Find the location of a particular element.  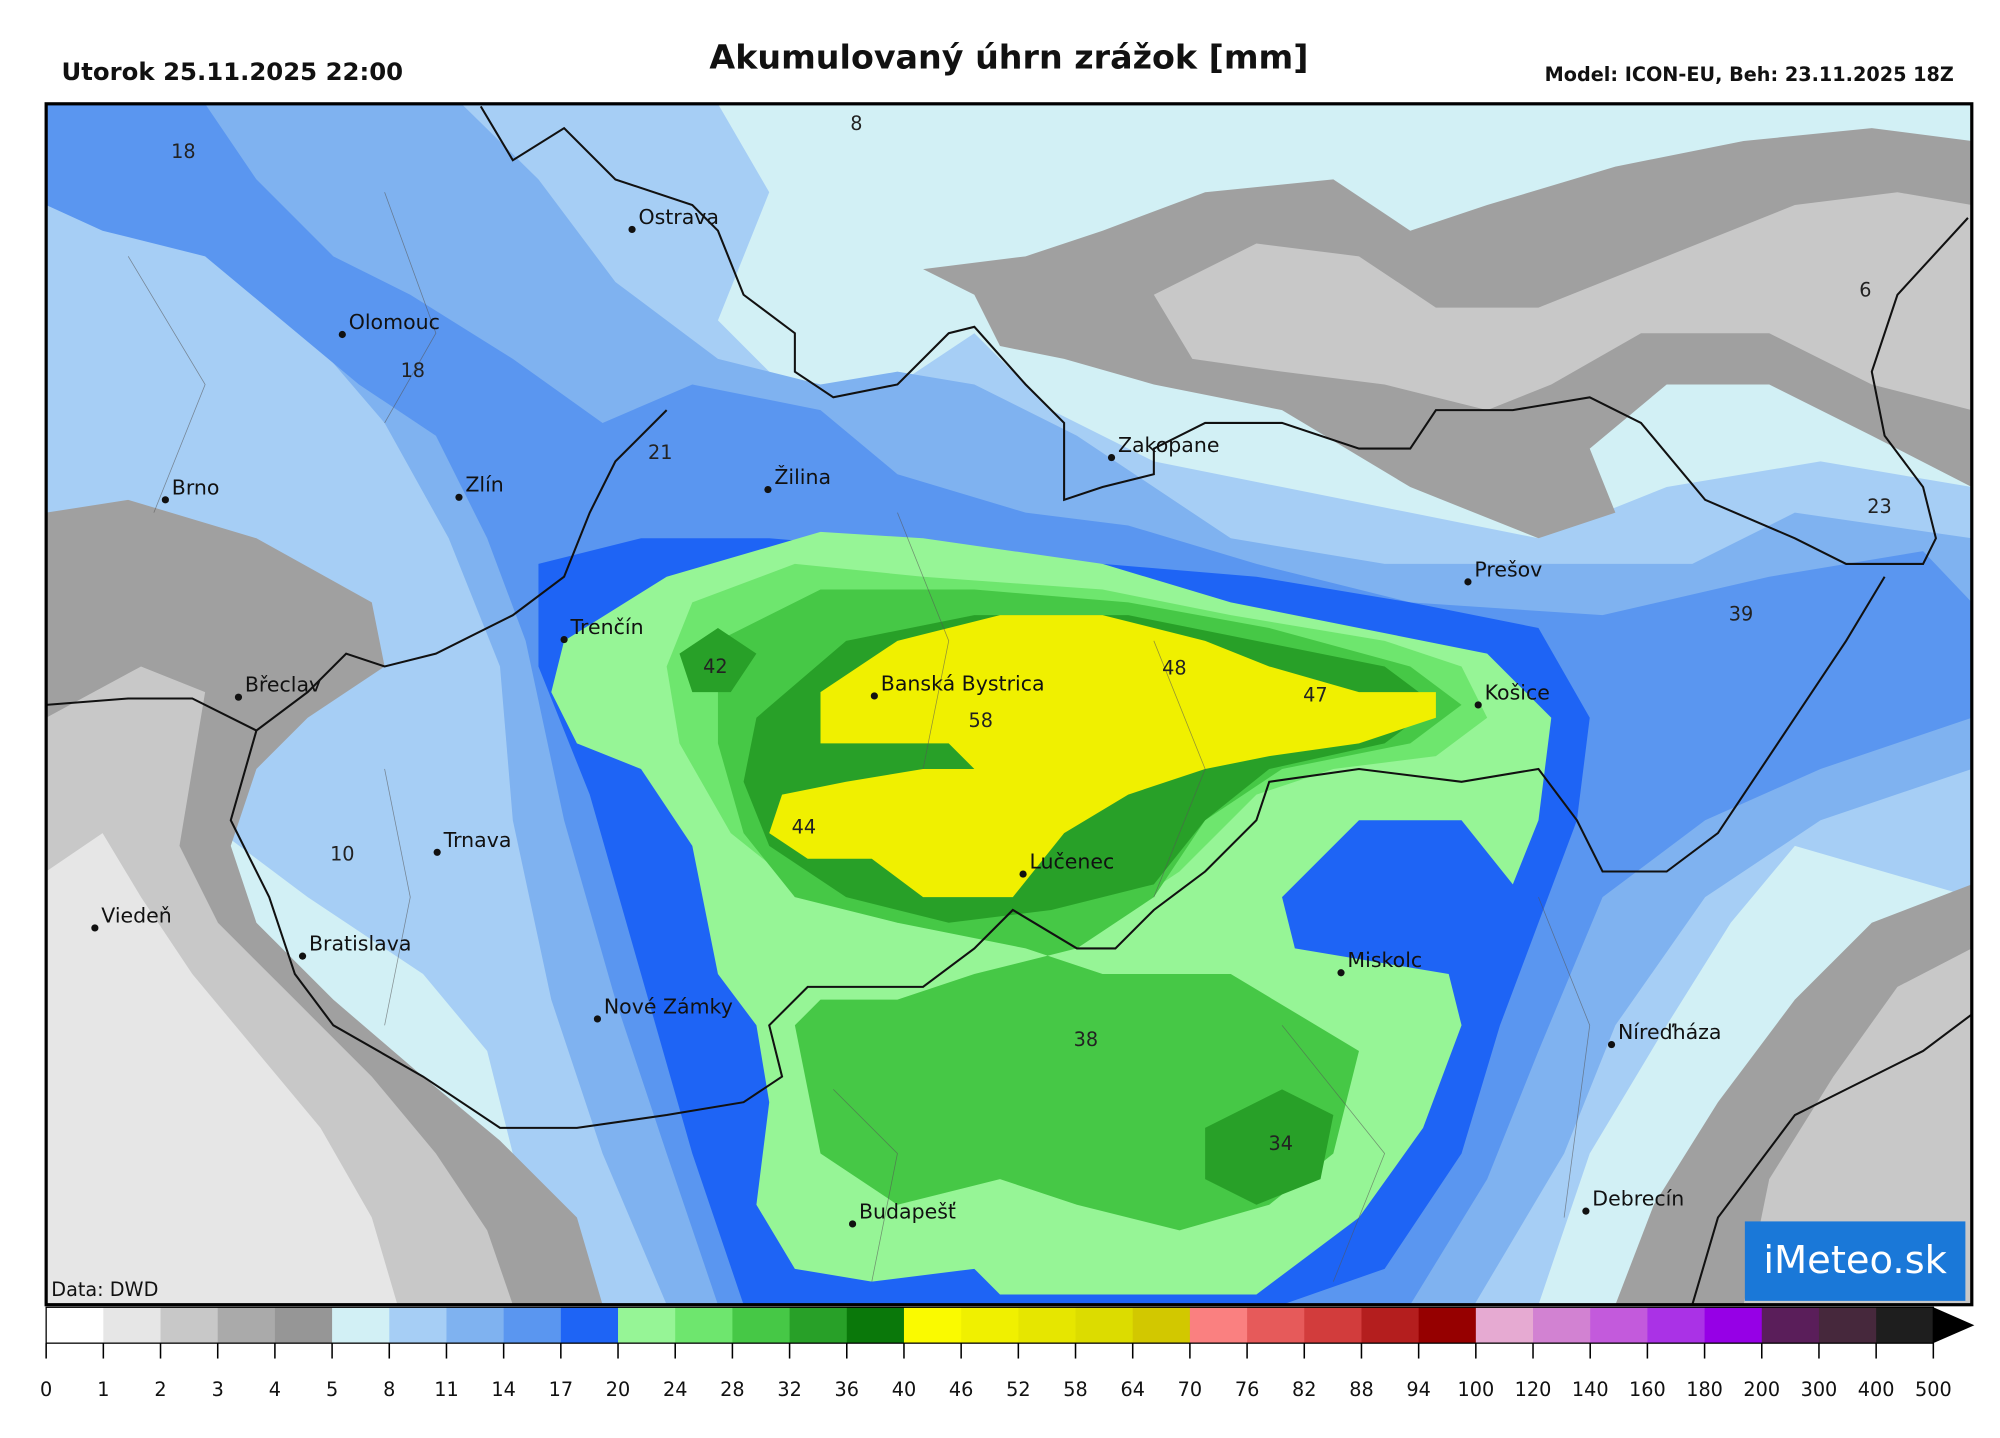

legend-tick-label: 0 is located at coordinates (46, 1389).